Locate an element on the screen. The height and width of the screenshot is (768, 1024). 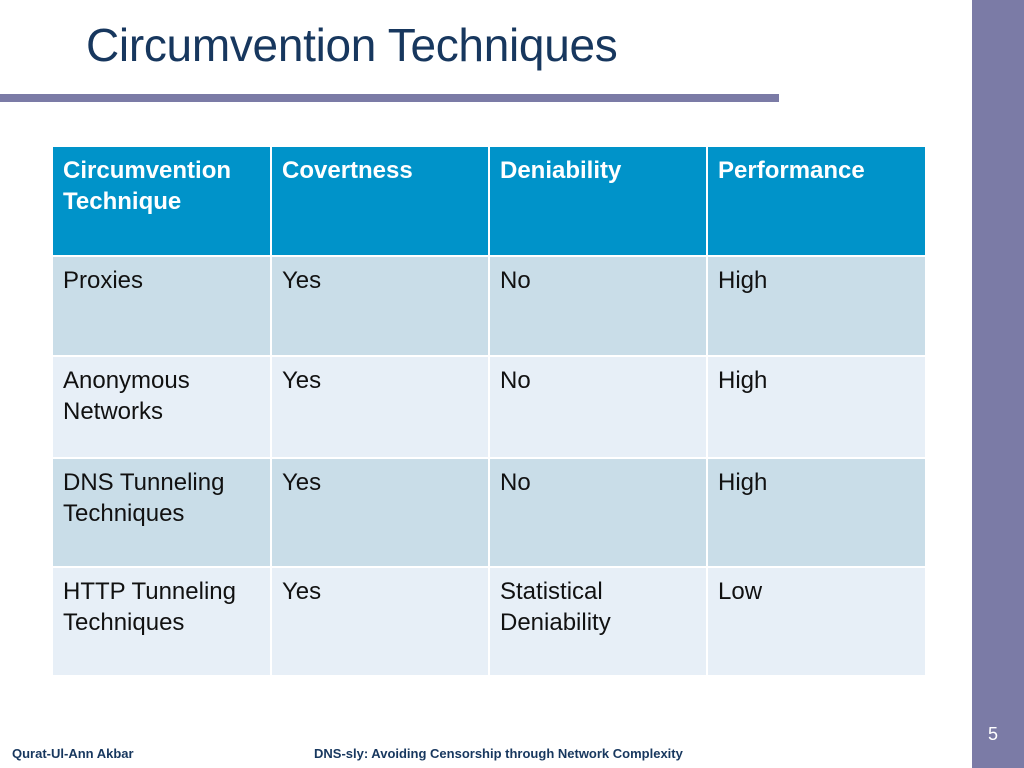
title-underline is located at coordinates (389, 98).